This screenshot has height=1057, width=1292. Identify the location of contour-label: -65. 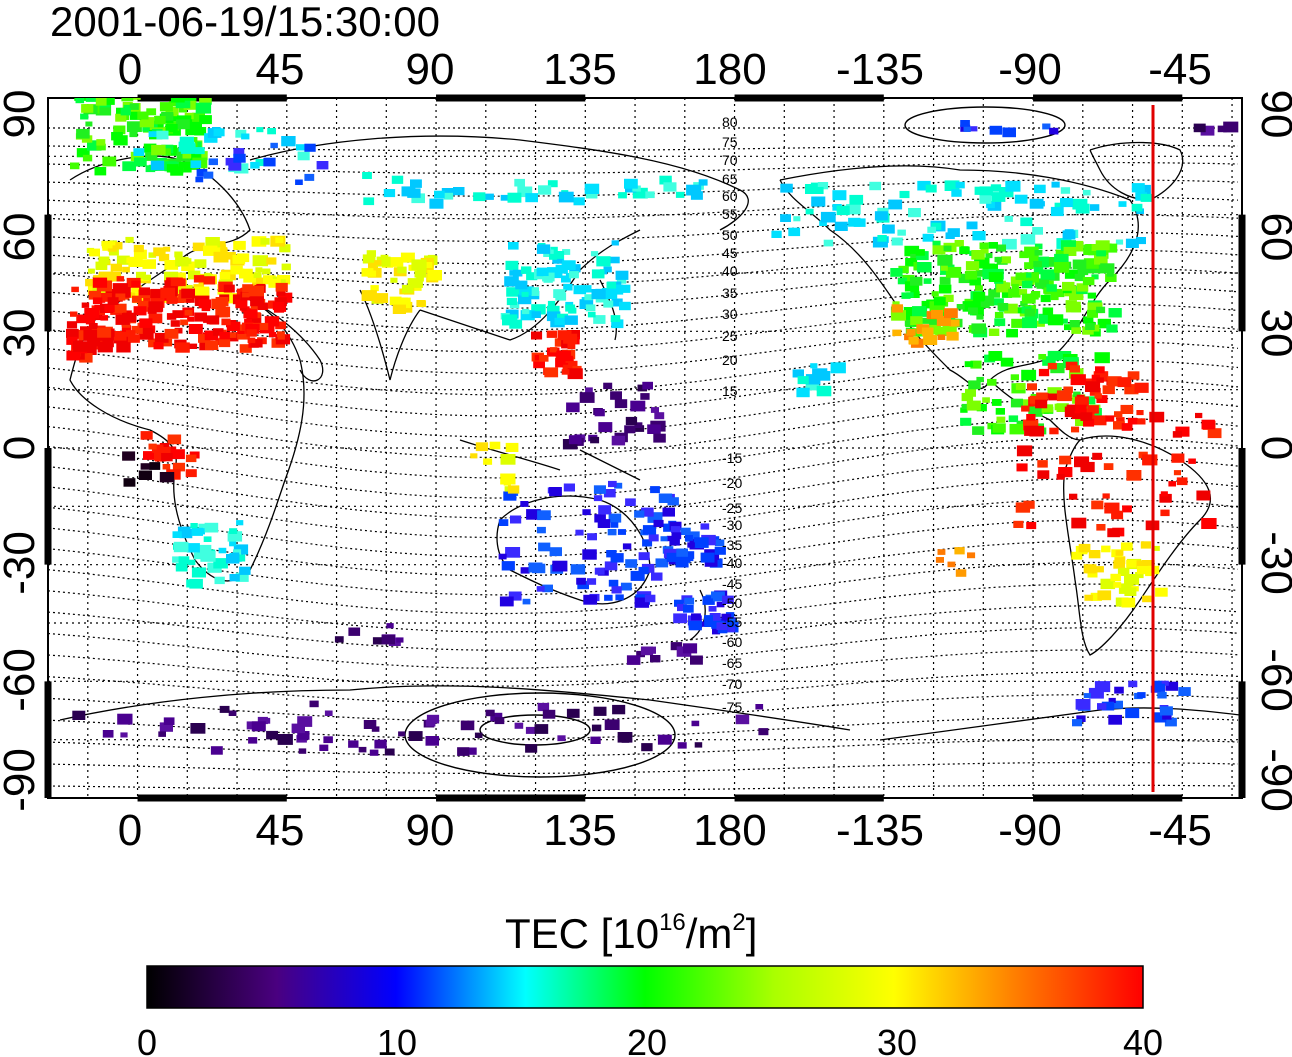
(732, 663).